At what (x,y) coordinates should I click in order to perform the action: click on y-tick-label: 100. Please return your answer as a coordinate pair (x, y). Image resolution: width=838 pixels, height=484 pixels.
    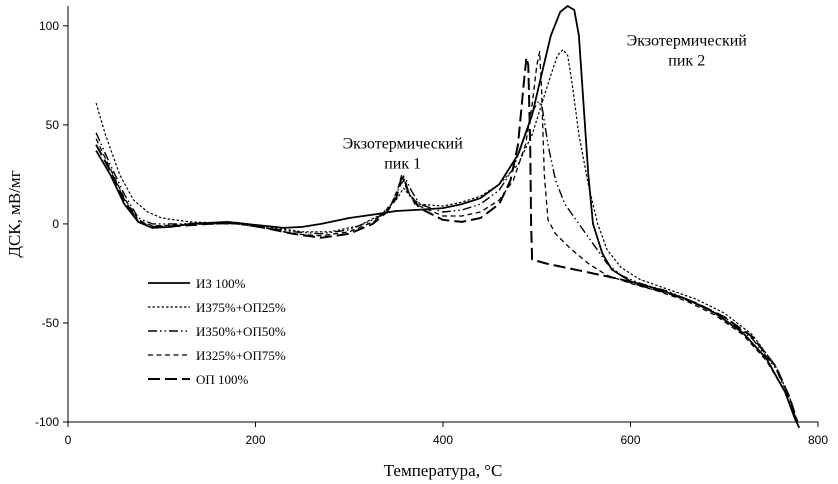
    Looking at the image, I should click on (49, 26).